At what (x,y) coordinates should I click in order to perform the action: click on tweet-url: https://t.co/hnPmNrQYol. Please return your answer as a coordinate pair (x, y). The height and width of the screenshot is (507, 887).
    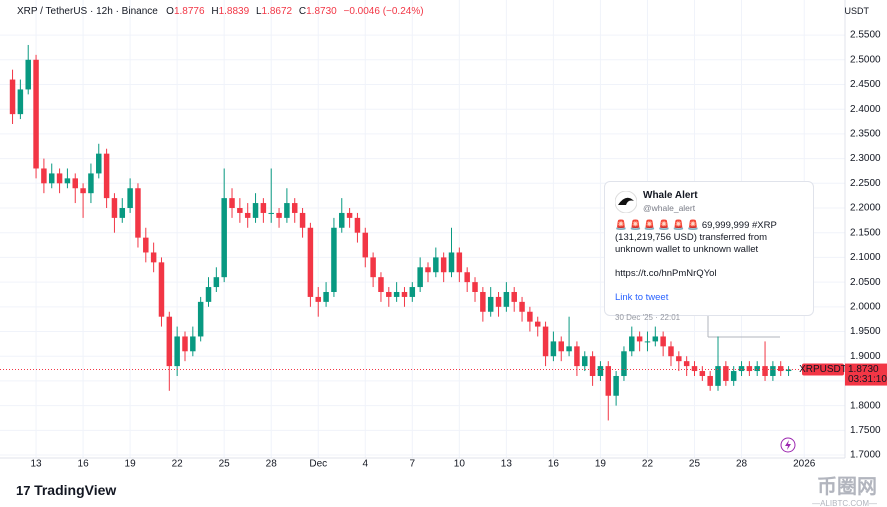
    Looking at the image, I should click on (666, 273).